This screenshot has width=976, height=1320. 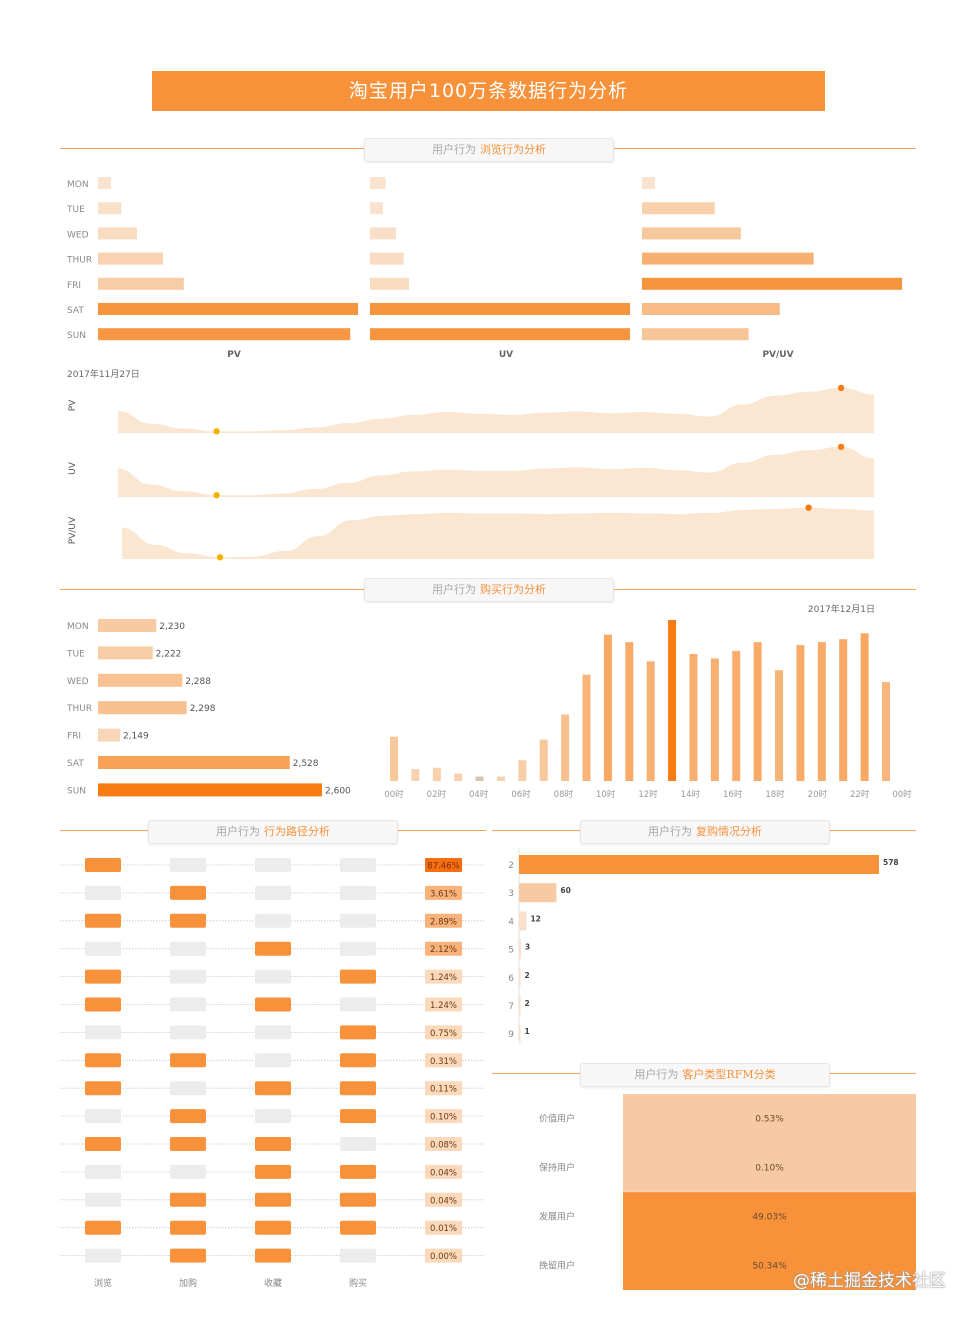 What do you see at coordinates (188, 1283) in the screenshot?
I see `column-label: 加购` at bounding box center [188, 1283].